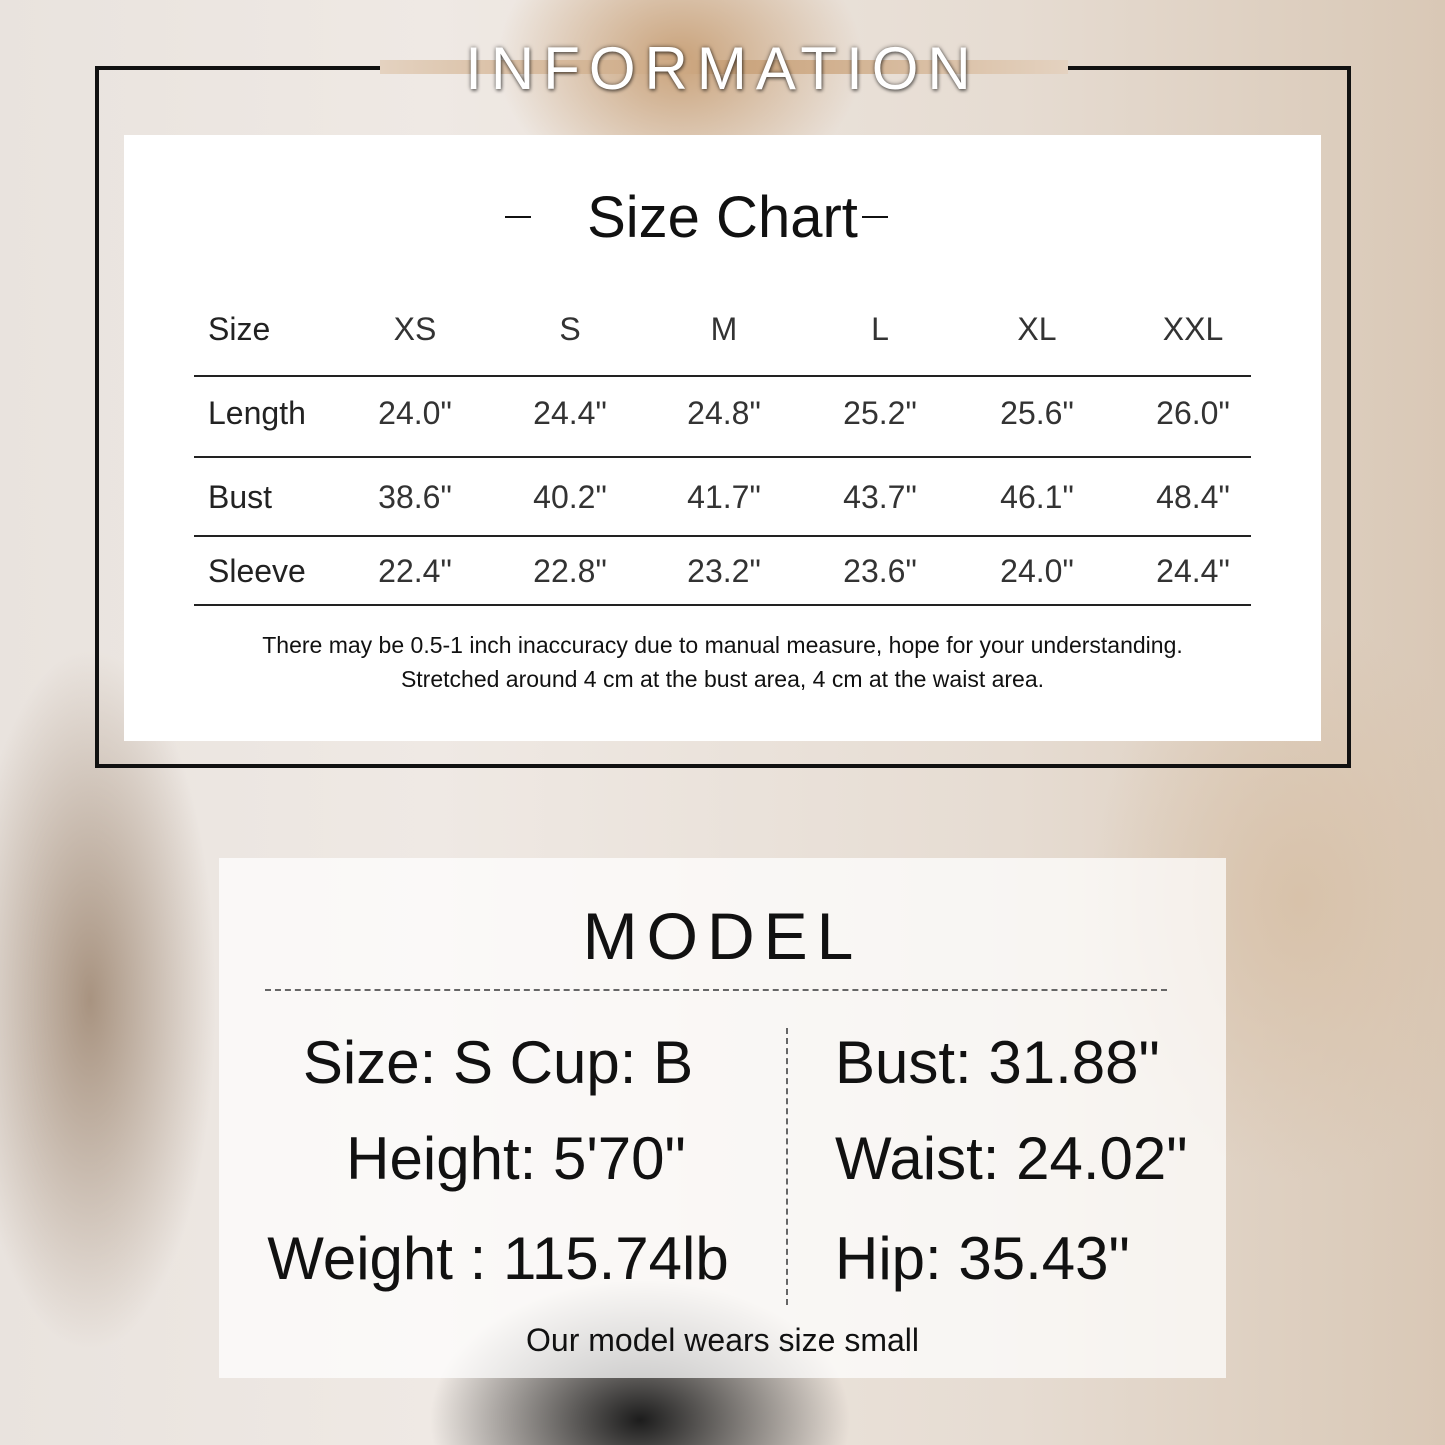 The image size is (1445, 1445). What do you see at coordinates (997, 1062) in the screenshot?
I see `model-bust: Bust: 31.88"` at bounding box center [997, 1062].